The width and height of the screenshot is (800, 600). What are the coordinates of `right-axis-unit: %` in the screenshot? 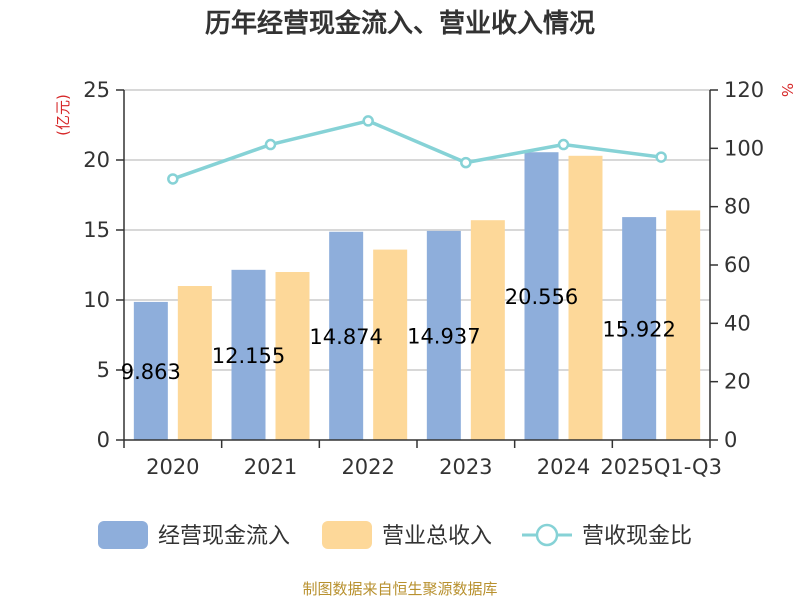 It's located at (787, 90).